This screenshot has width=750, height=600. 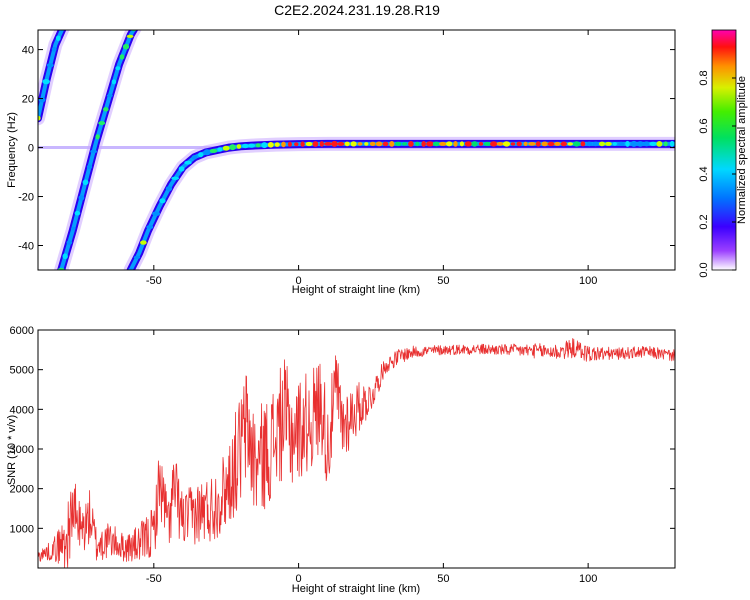 I want to click on snr-y-tick-label: 6000, so click(x=22, y=331).